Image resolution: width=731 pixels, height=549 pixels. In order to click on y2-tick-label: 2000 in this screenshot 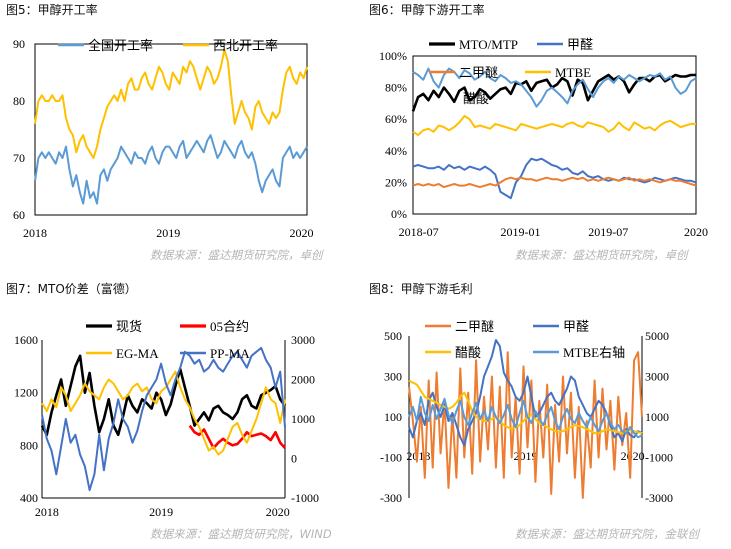, I will do `click(303, 380)`.